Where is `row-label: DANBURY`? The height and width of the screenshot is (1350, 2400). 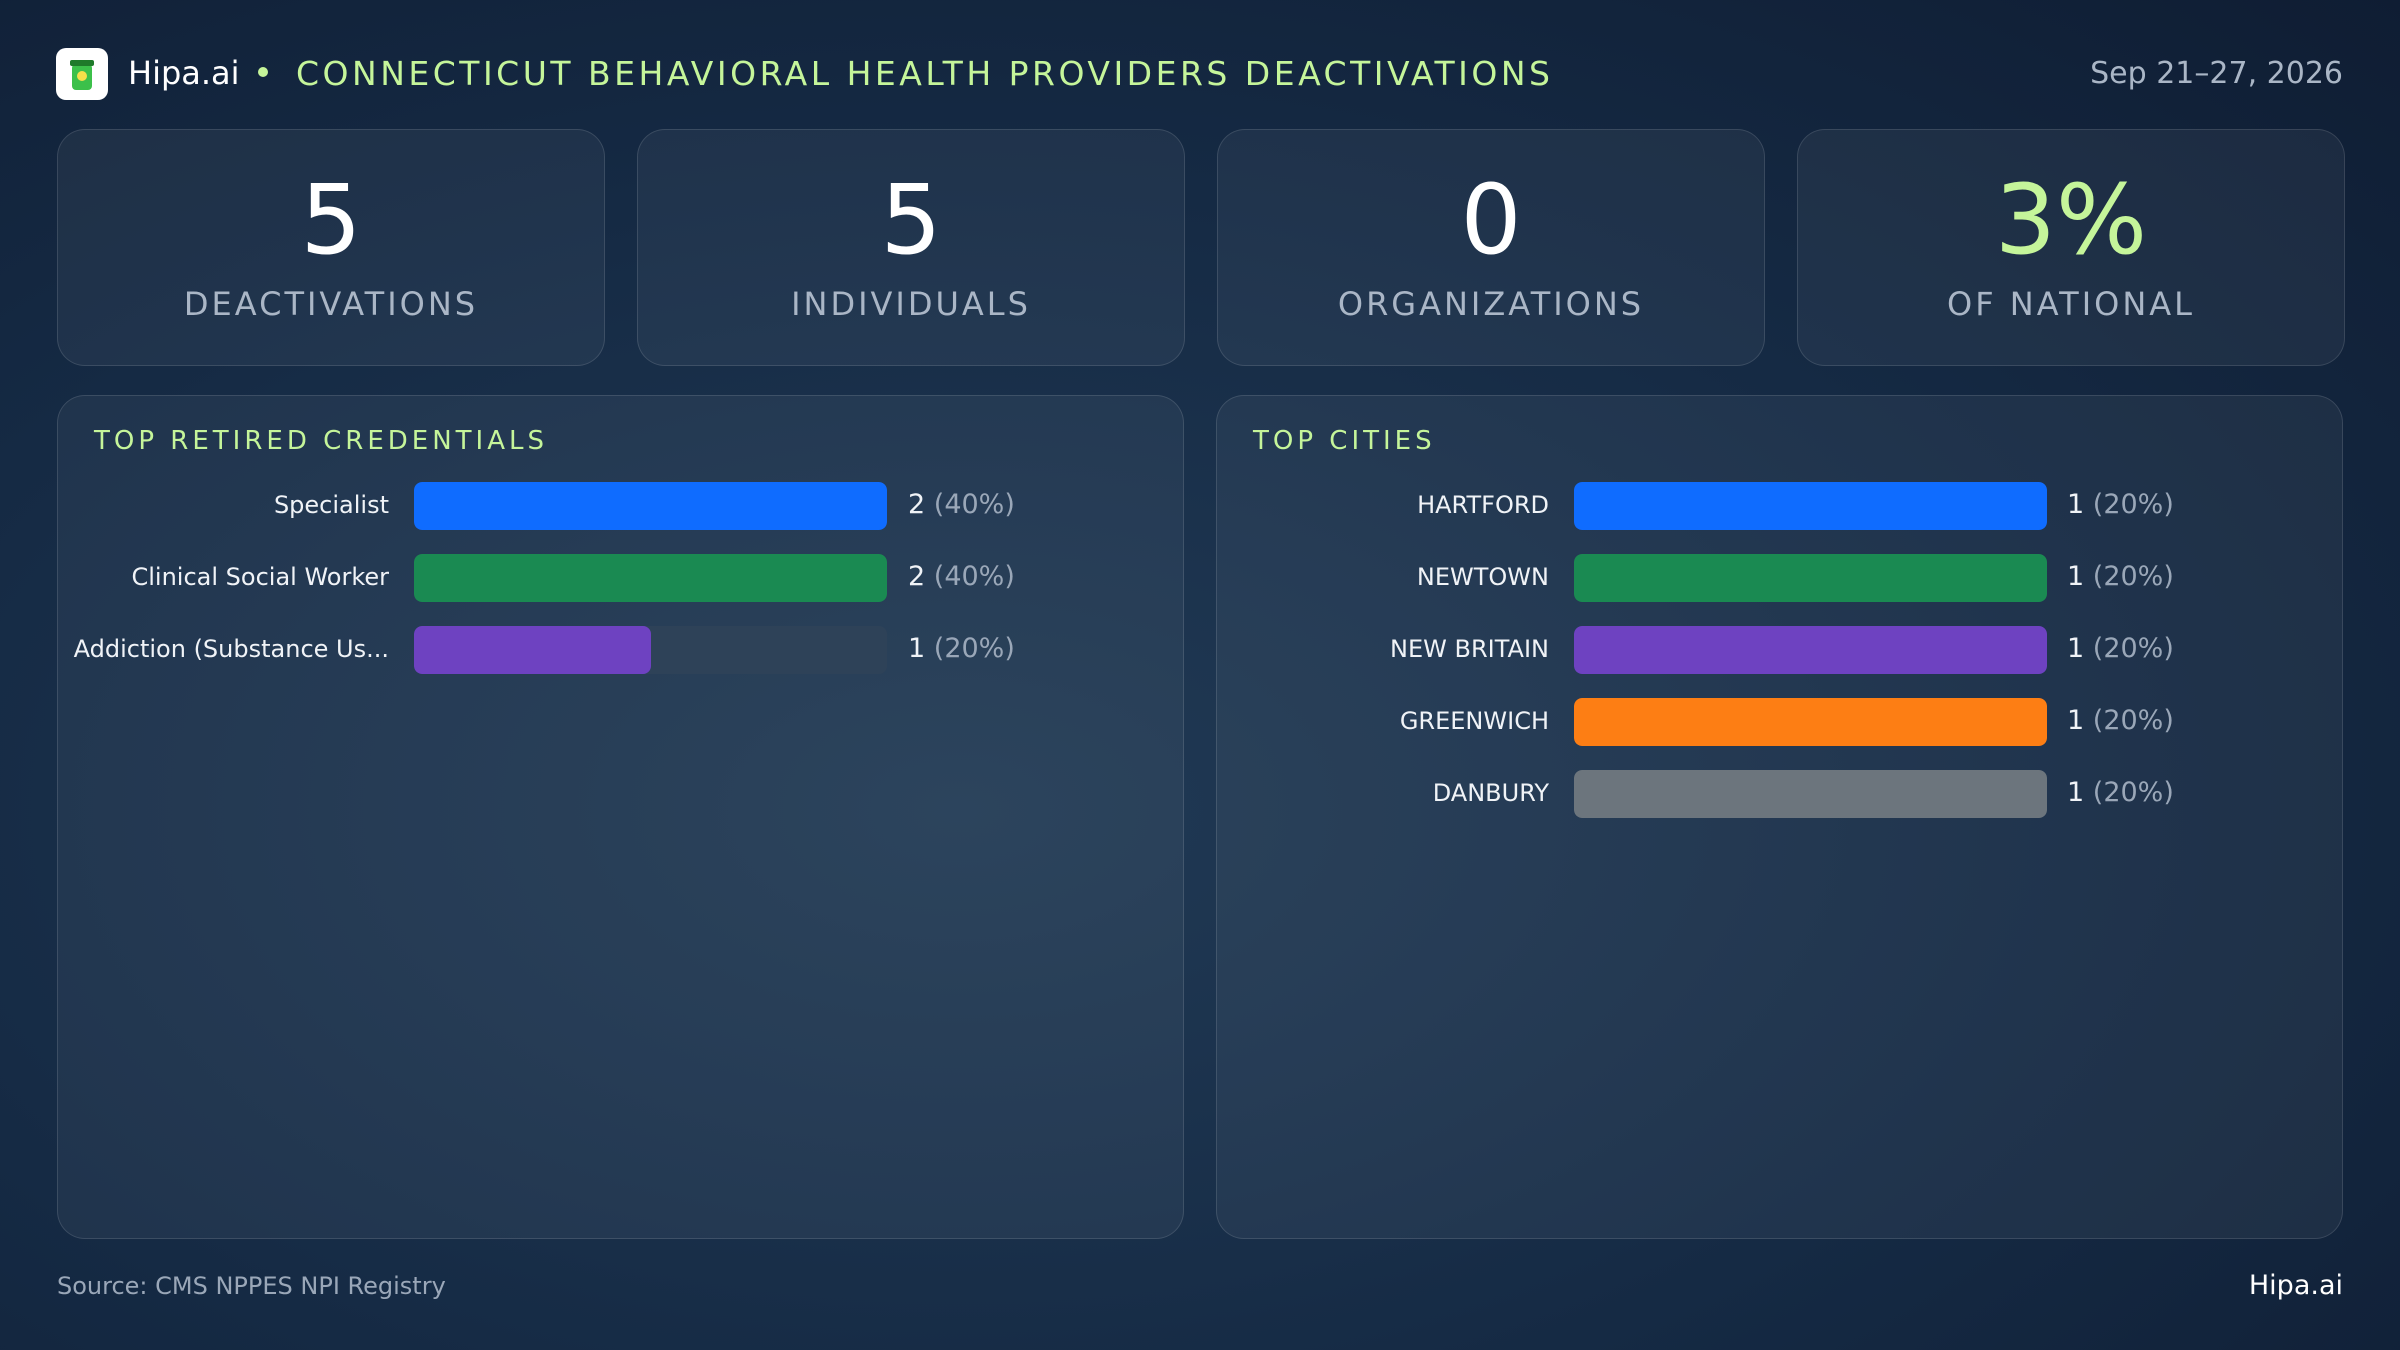
row-label: DANBURY is located at coordinates (1490, 793).